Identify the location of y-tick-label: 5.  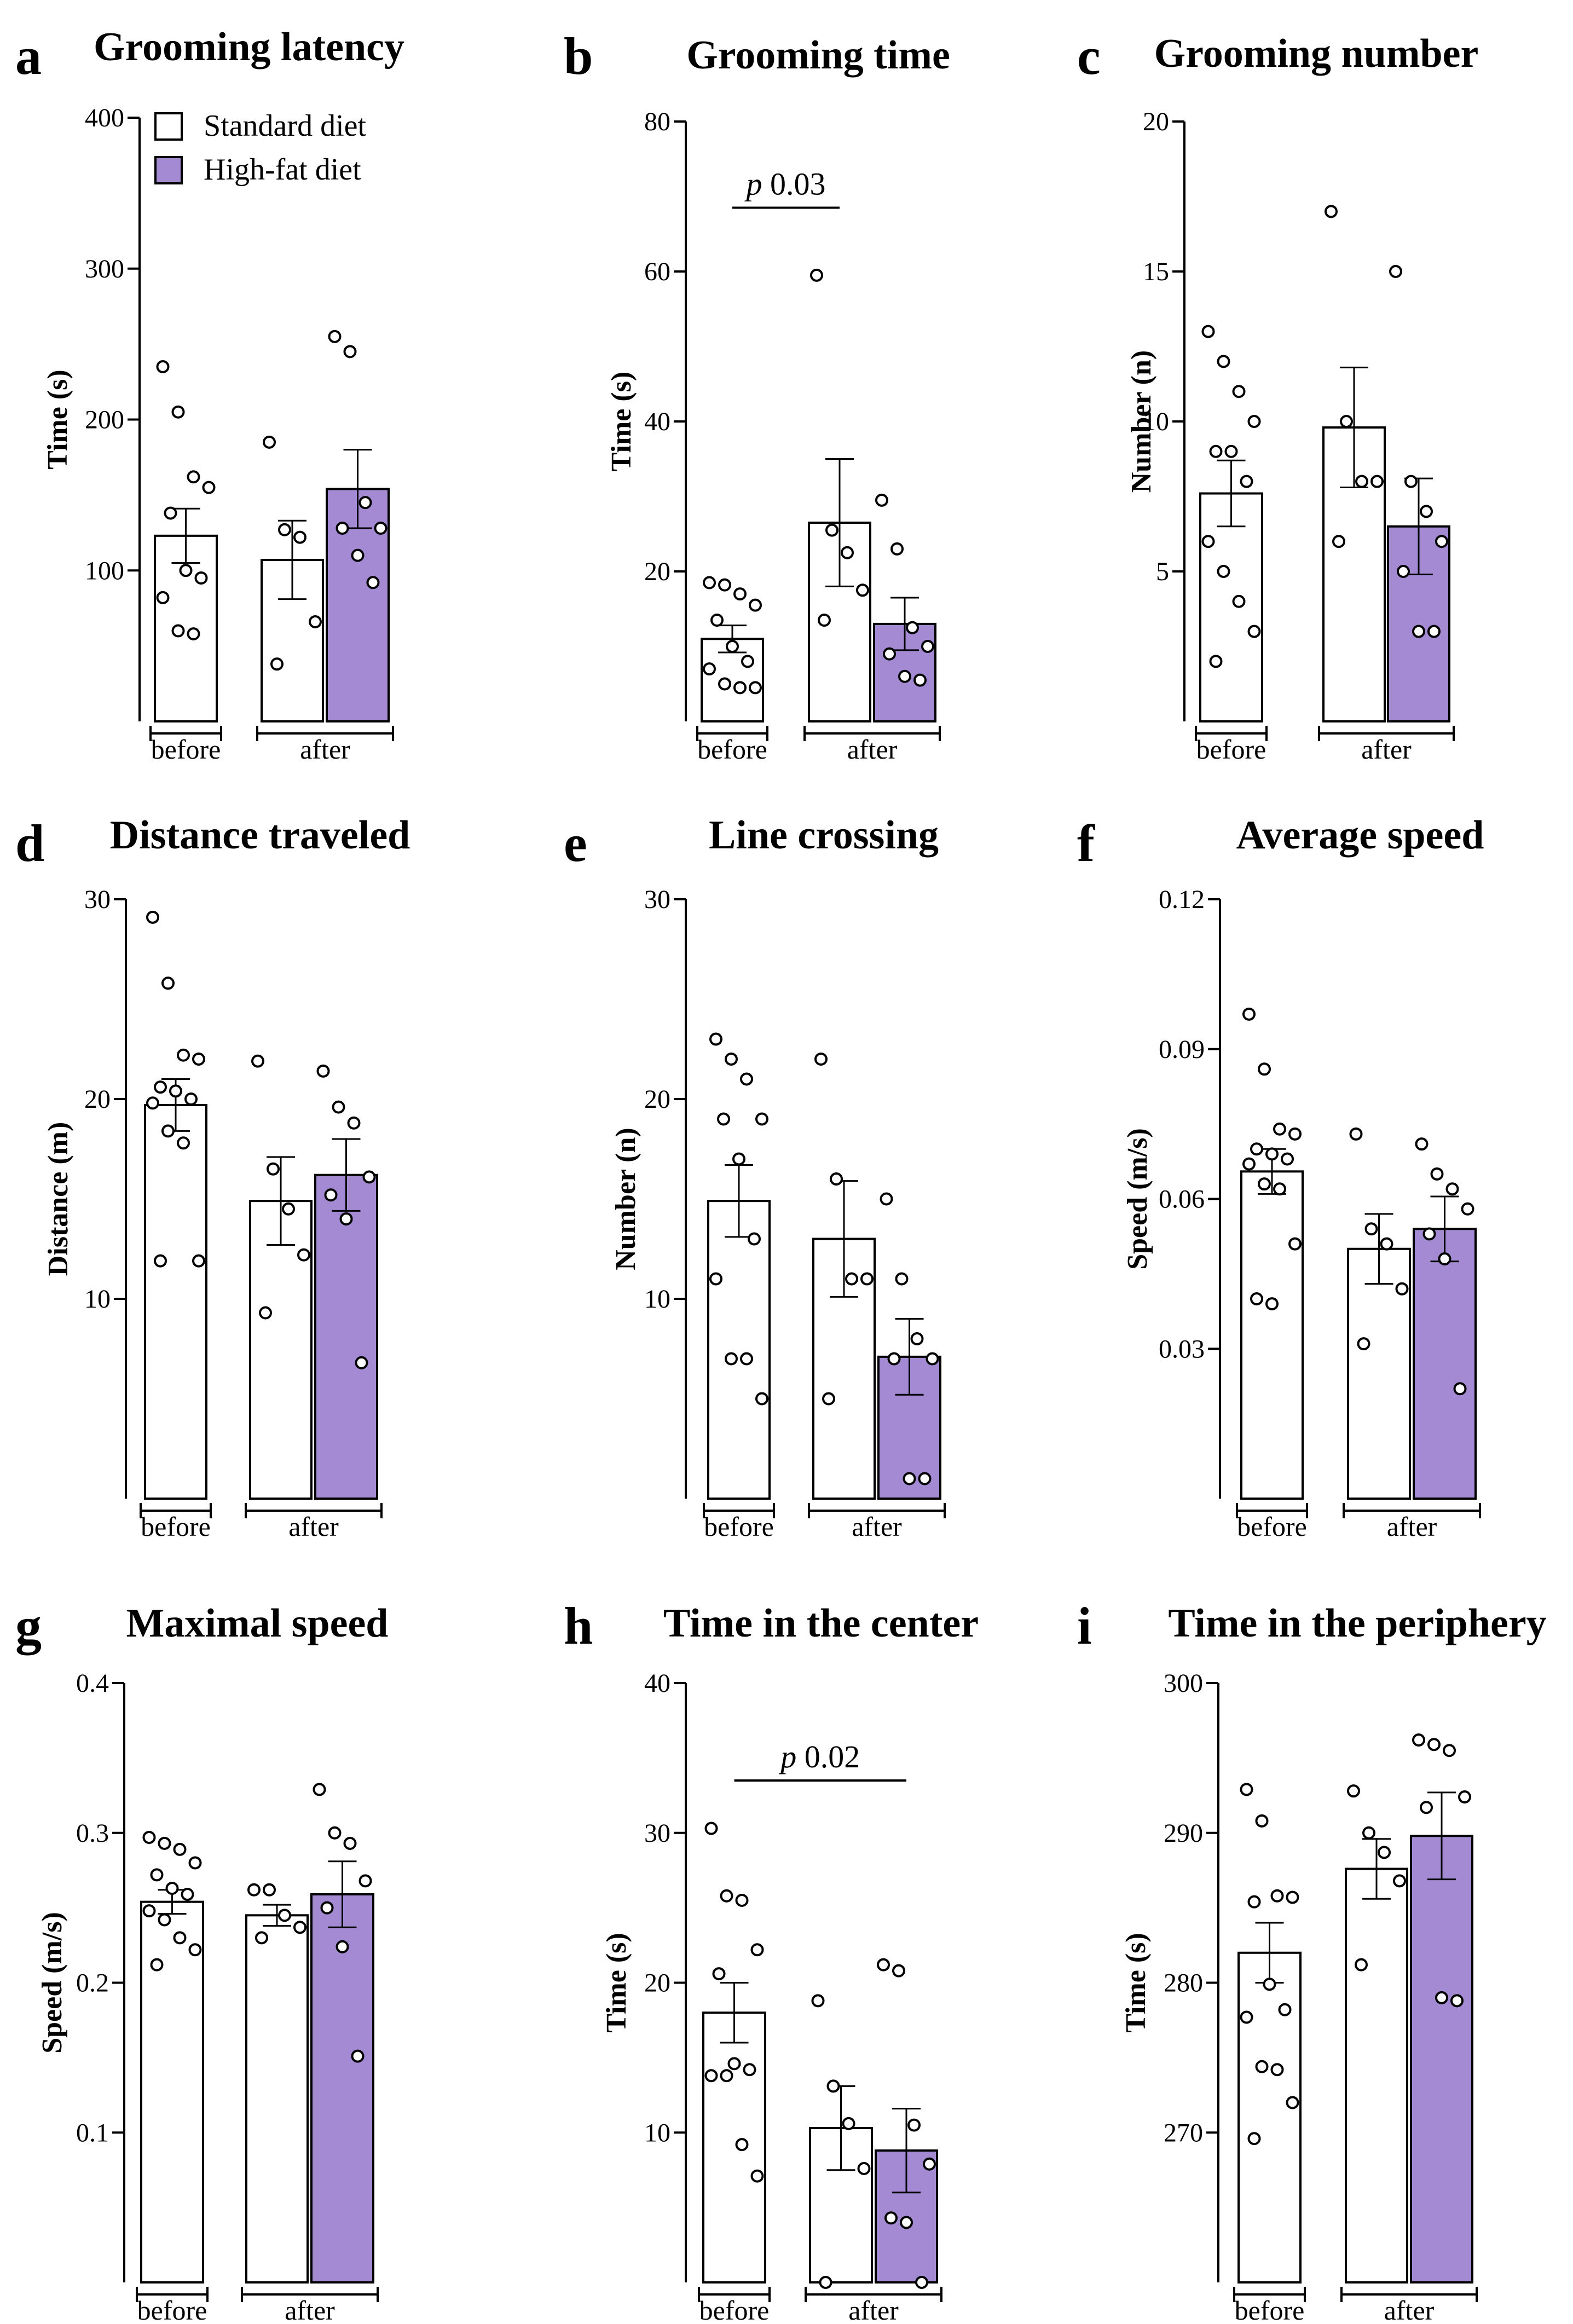
(1162, 571).